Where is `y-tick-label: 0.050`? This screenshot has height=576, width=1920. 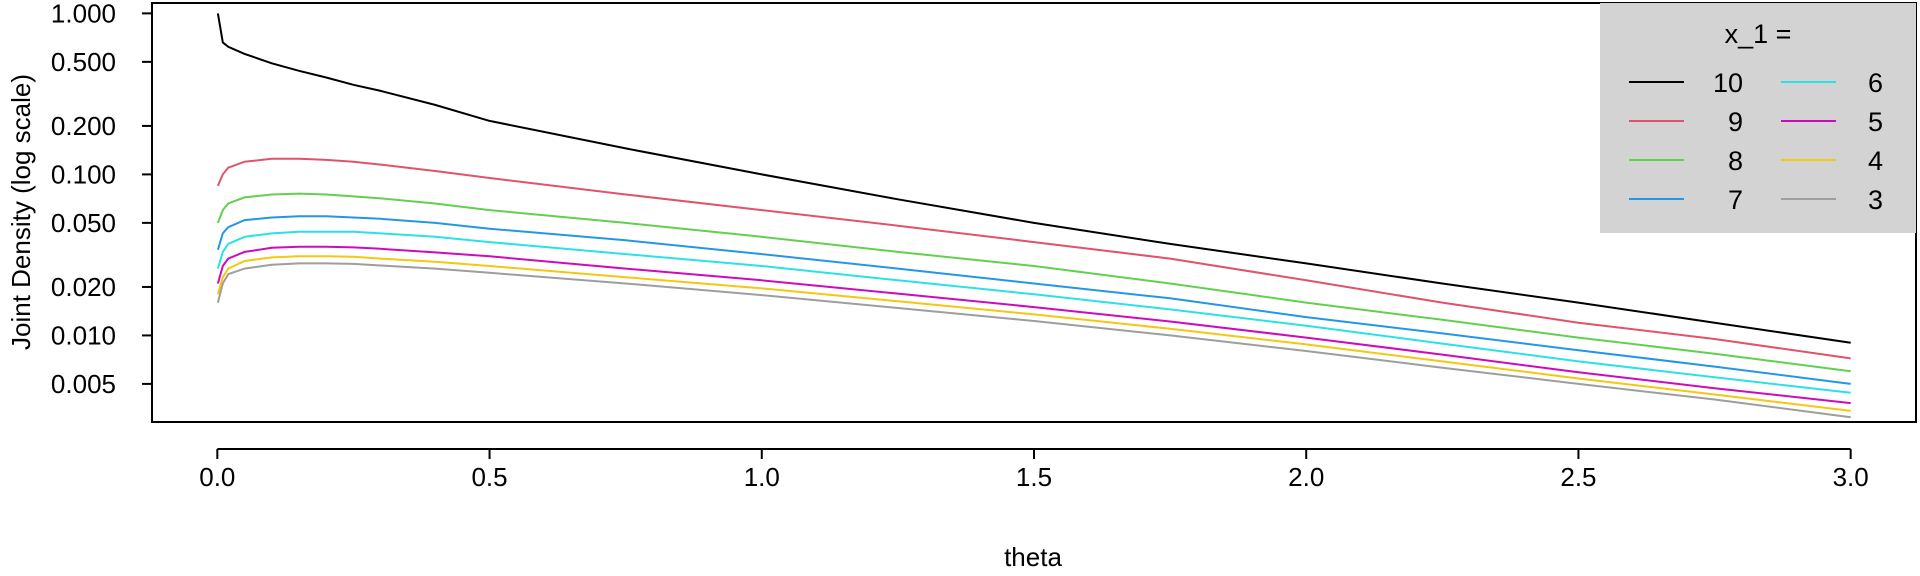 y-tick-label: 0.050 is located at coordinates (83, 223).